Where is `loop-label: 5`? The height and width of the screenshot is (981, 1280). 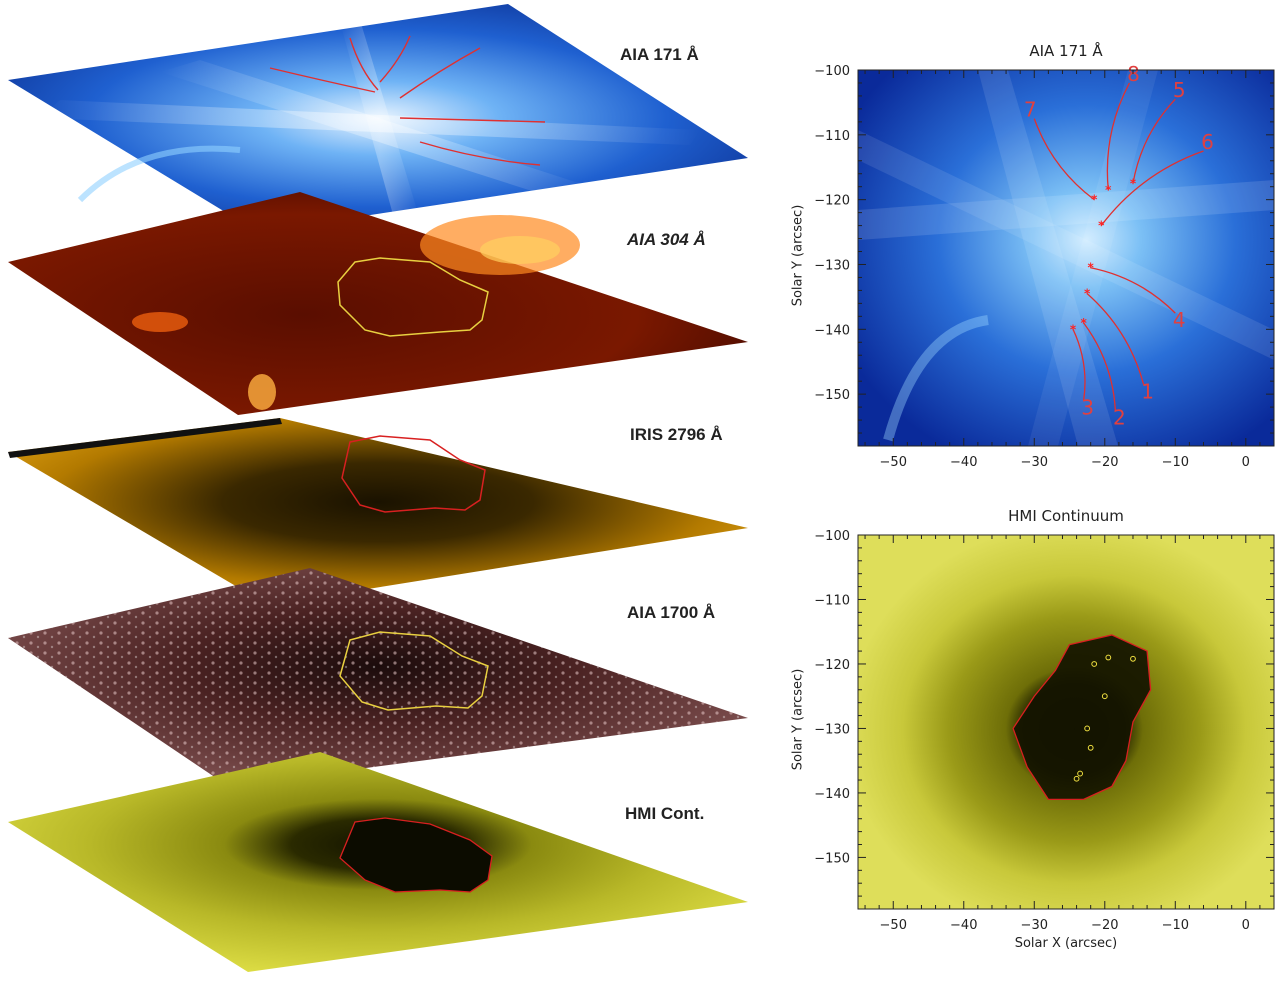 loop-label: 5 is located at coordinates (1179, 90).